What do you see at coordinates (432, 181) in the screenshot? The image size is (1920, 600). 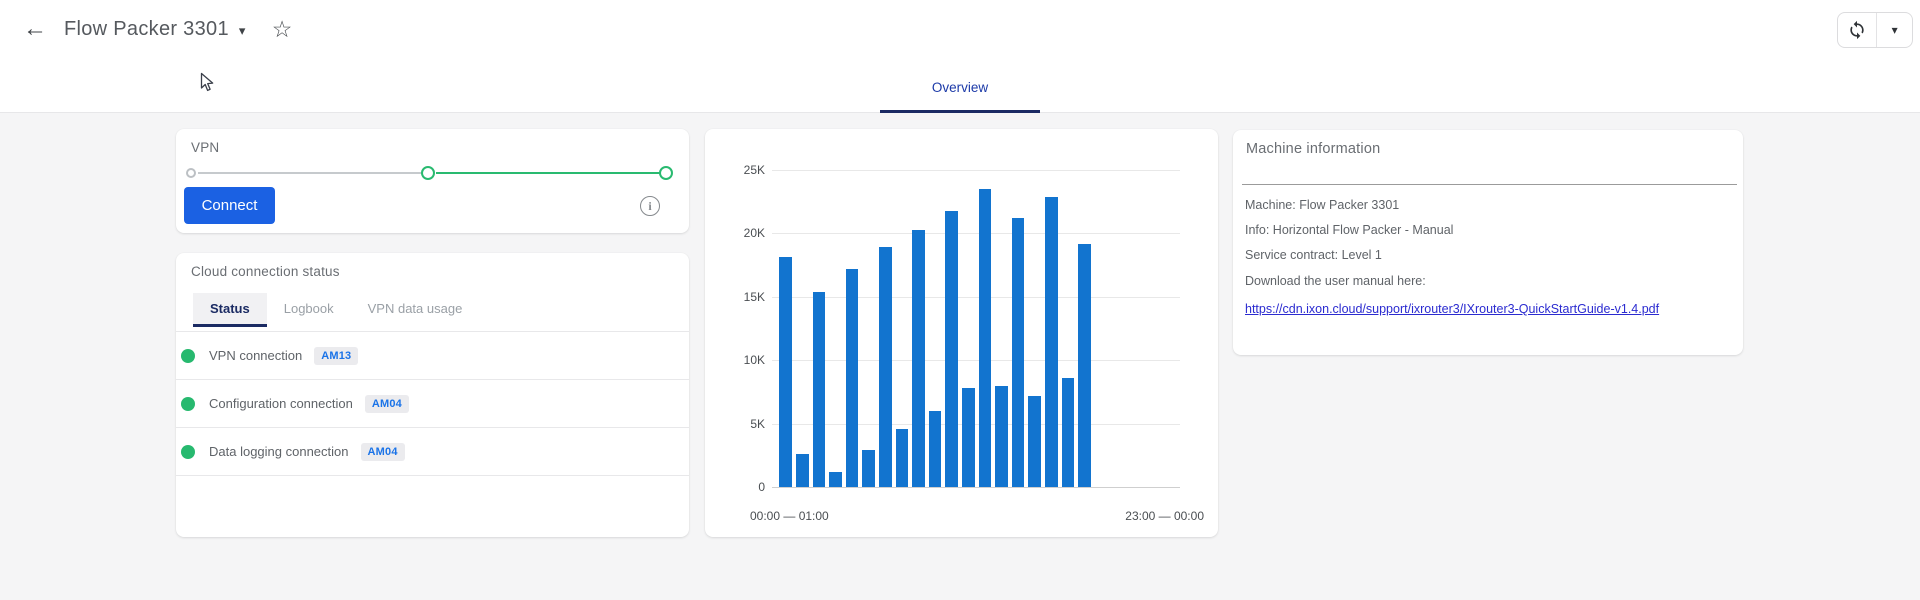 I see `vpn-card: VPN Connect i` at bounding box center [432, 181].